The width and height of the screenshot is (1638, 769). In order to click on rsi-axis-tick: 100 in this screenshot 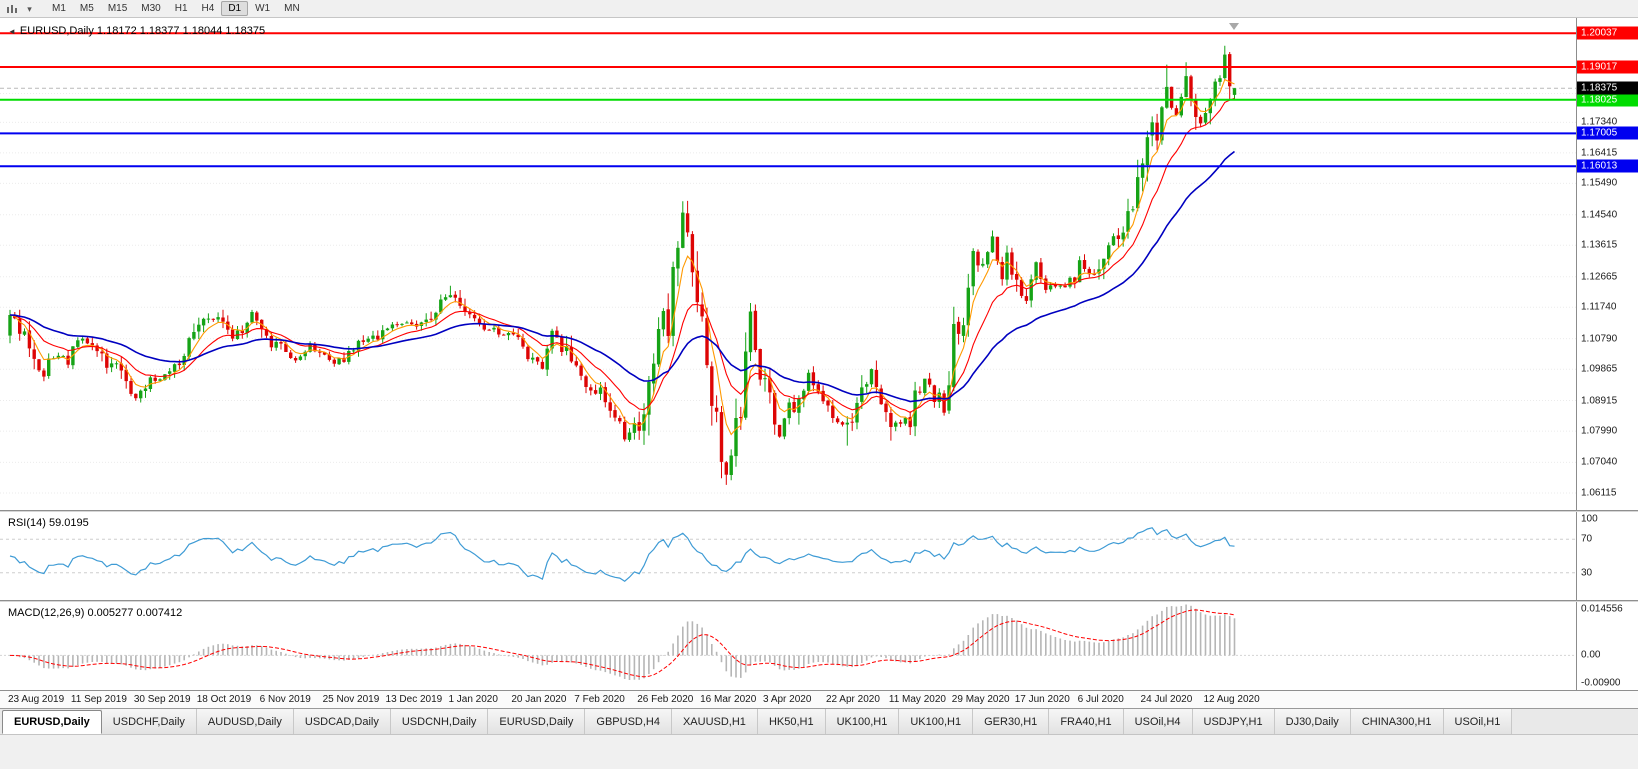, I will do `click(1589, 519)`.